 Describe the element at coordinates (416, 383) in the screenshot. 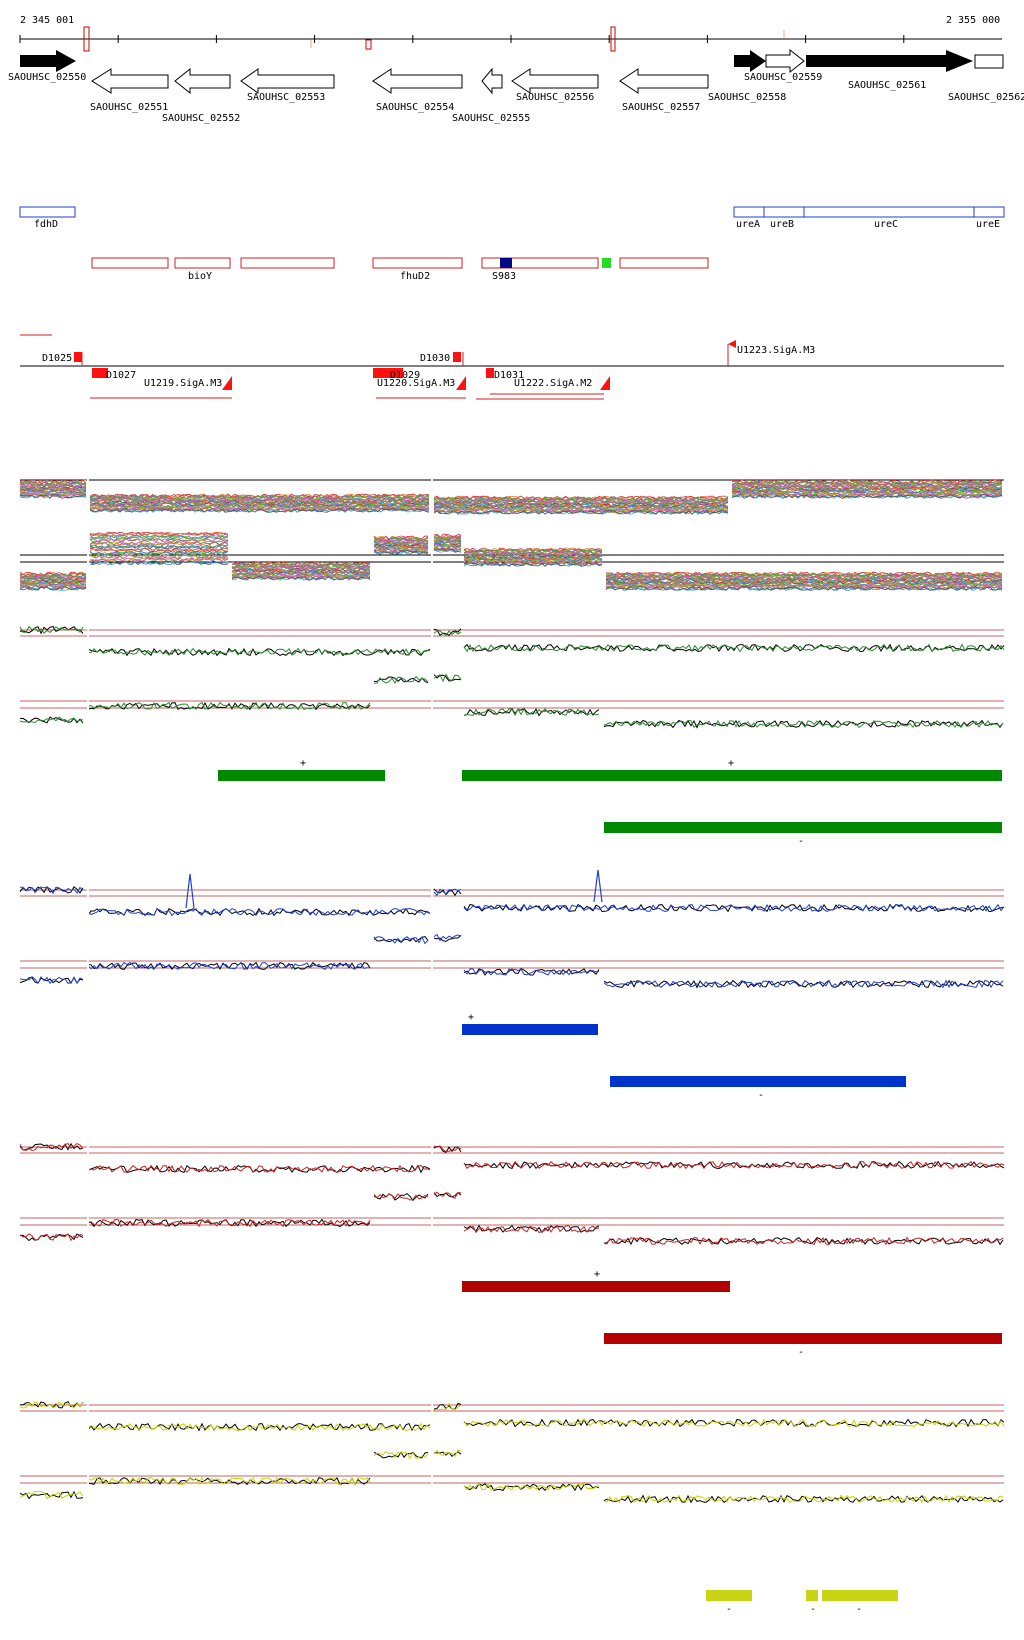

I see `feature-label: U1220.SigA.M3` at that location.